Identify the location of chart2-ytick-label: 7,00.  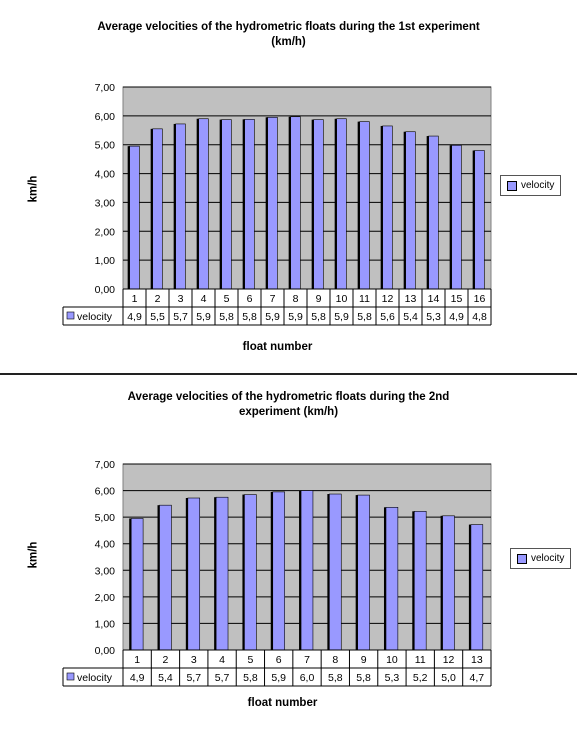
(105, 465).